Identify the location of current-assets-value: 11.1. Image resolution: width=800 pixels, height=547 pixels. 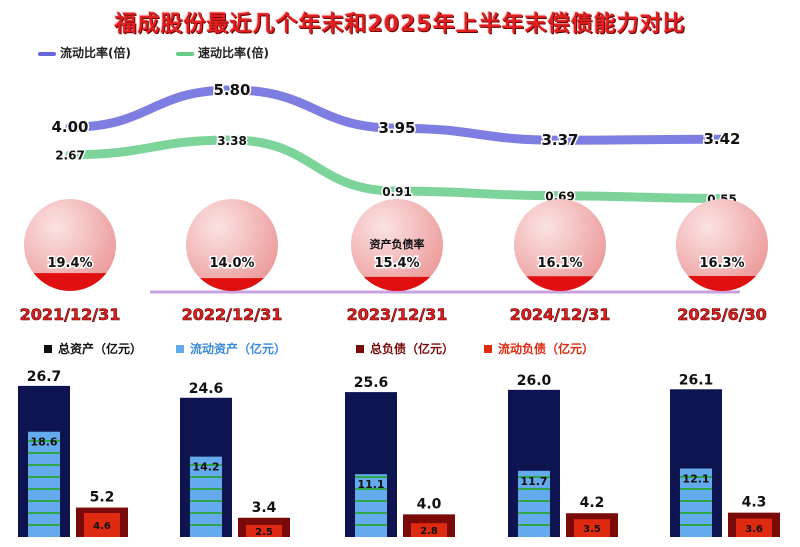
(370, 484).